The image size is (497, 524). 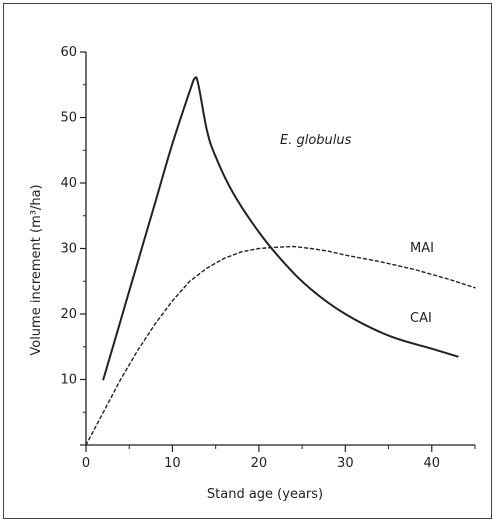 I want to click on y-tick-label: 40, so click(x=68, y=183).